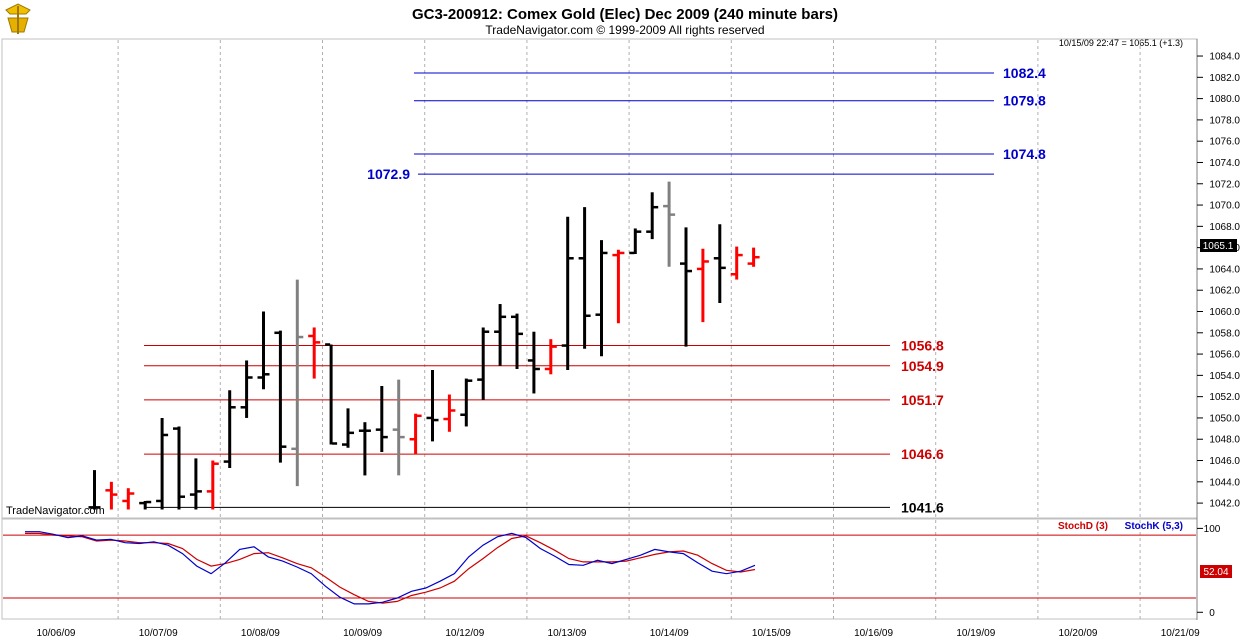 The height and width of the screenshot is (643, 1250). Describe the element at coordinates (55, 511) in the screenshot. I see `watermark: TradeNavigator.com` at that location.